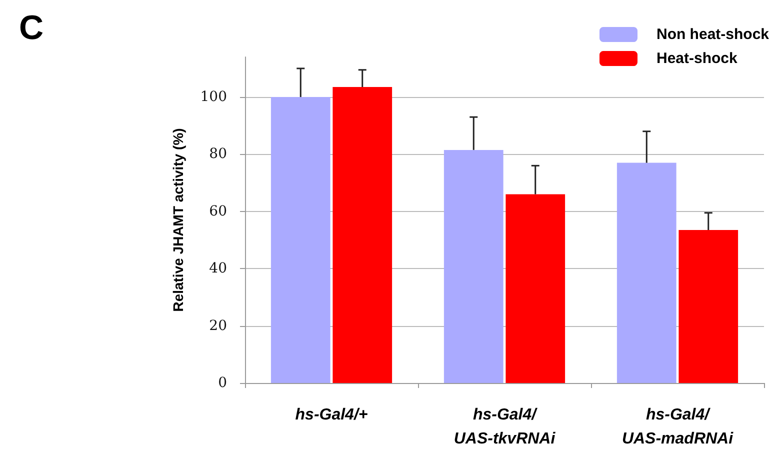 This screenshot has height=457, width=774. Describe the element at coordinates (31, 28) in the screenshot. I see `chart-title: C` at that location.